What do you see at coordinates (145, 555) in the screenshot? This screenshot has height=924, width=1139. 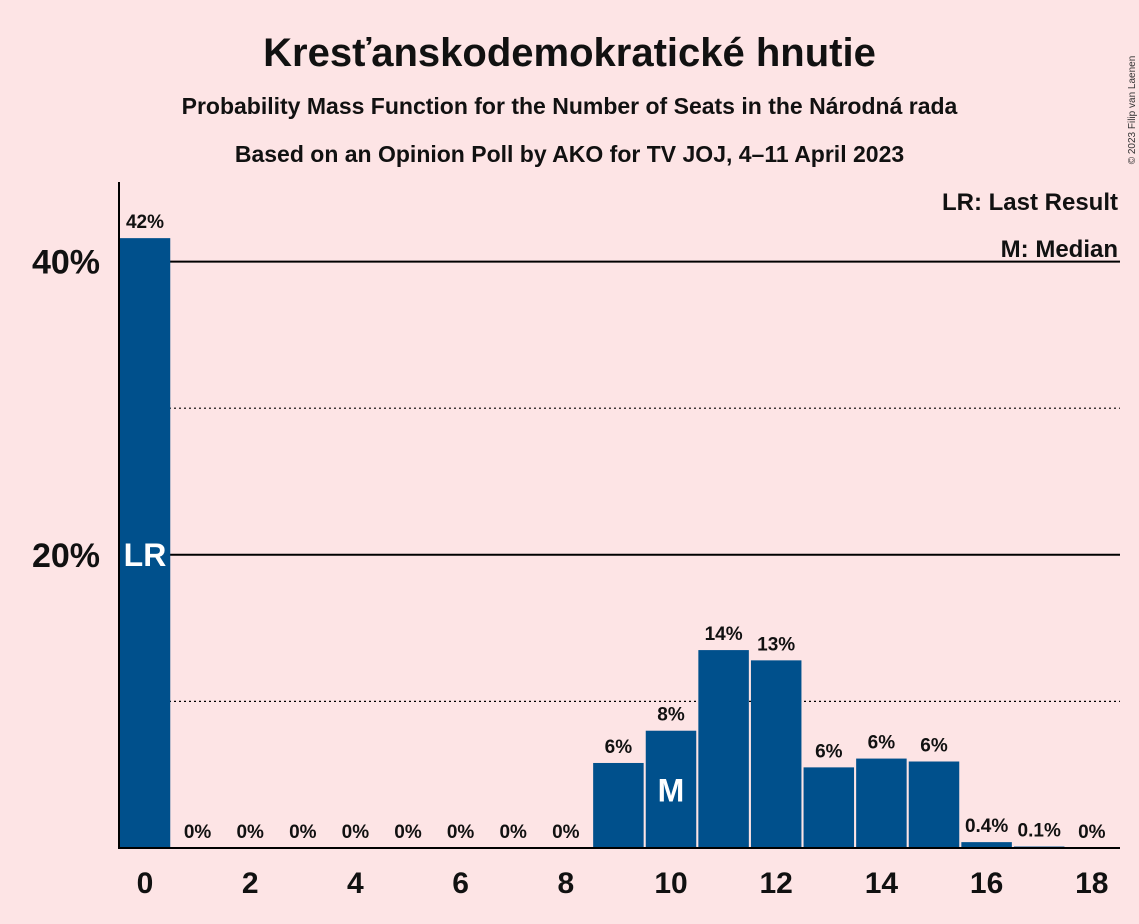 I see `last-result-mark: LR` at bounding box center [145, 555].